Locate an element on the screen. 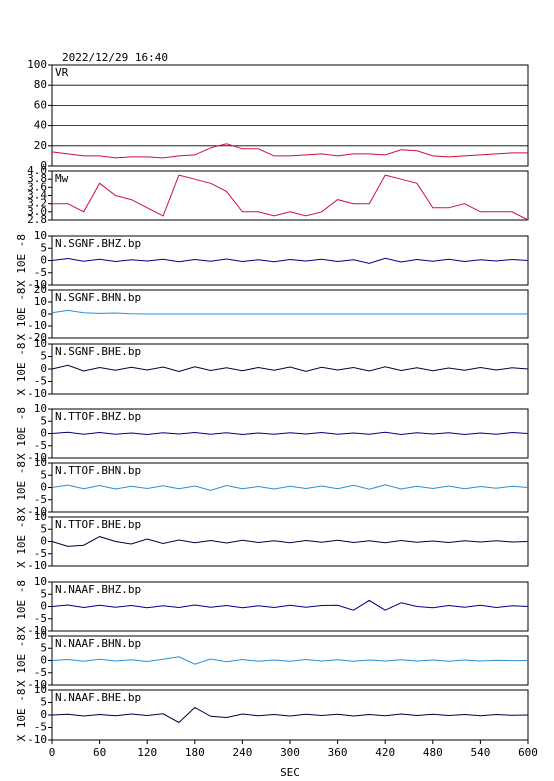 This screenshot has width=554, height=781. chart-title: 2022/12/29 16:40 is located at coordinates (115, 57).